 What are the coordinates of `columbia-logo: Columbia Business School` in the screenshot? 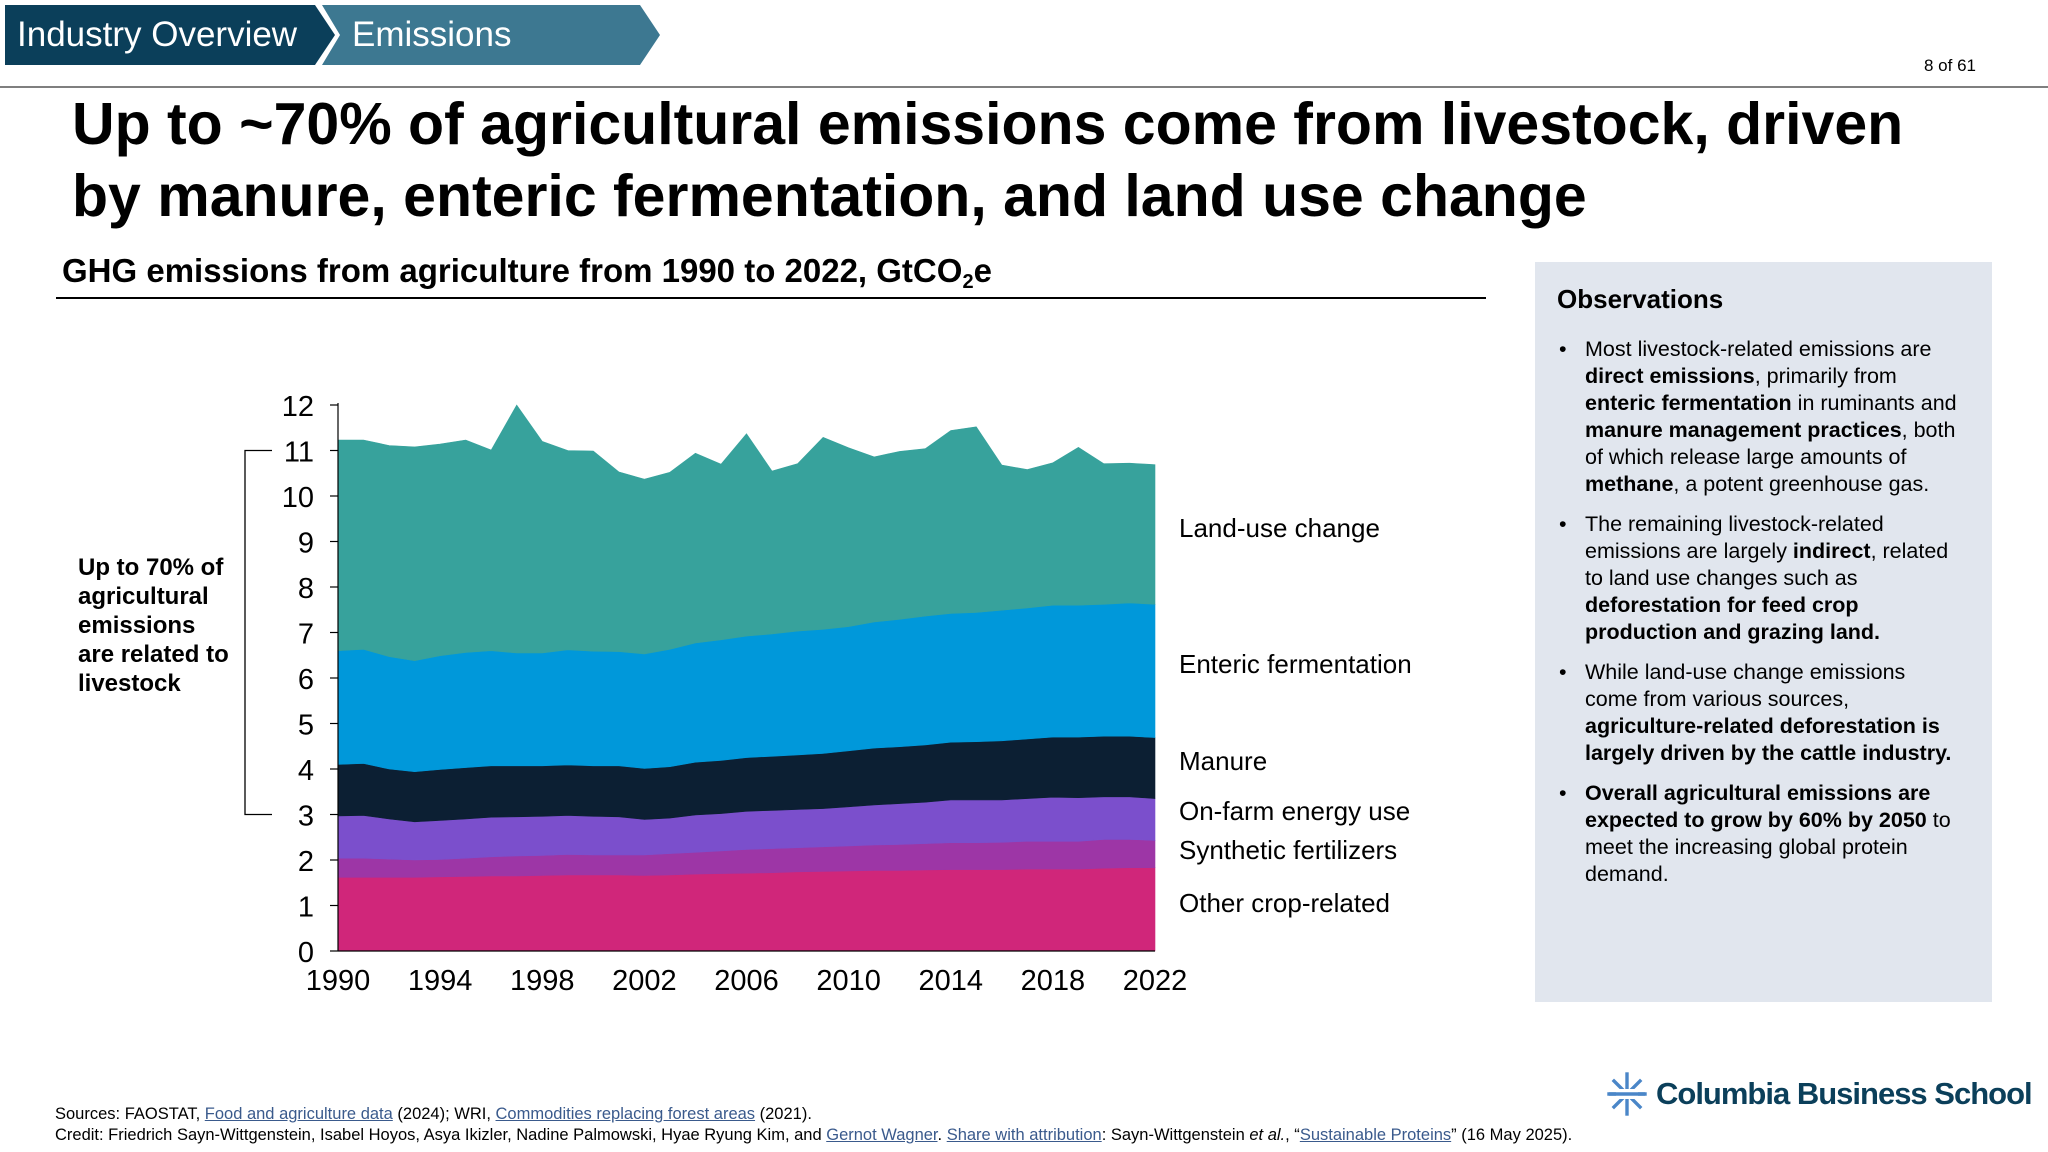 It's located at (1818, 1094).